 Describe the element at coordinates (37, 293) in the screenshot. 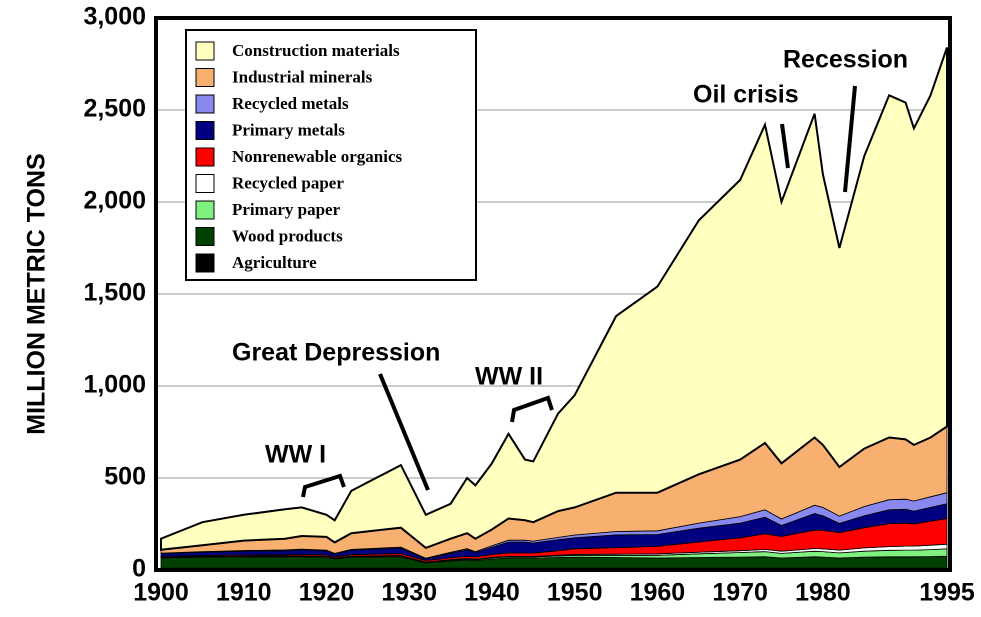

I see `y-axis-label: MILLION METRIC TONS` at that location.